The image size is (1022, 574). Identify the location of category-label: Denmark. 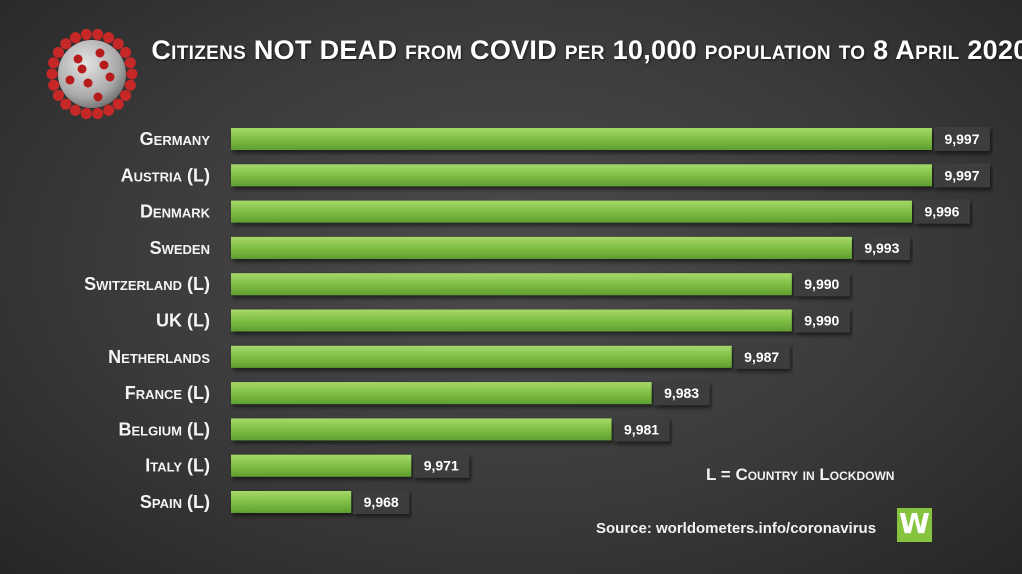
(175, 212).